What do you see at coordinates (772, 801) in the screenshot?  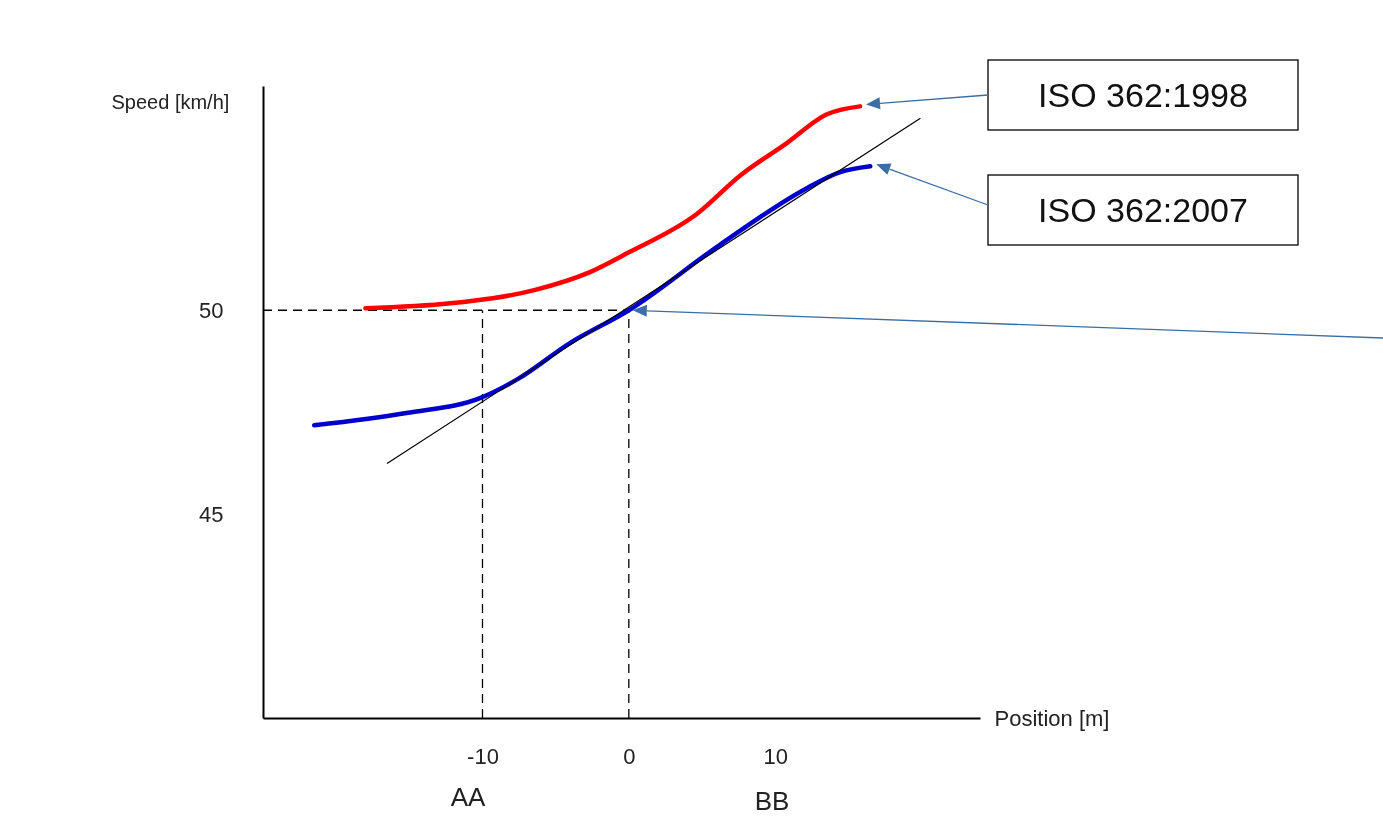 I see `text: BB` at bounding box center [772, 801].